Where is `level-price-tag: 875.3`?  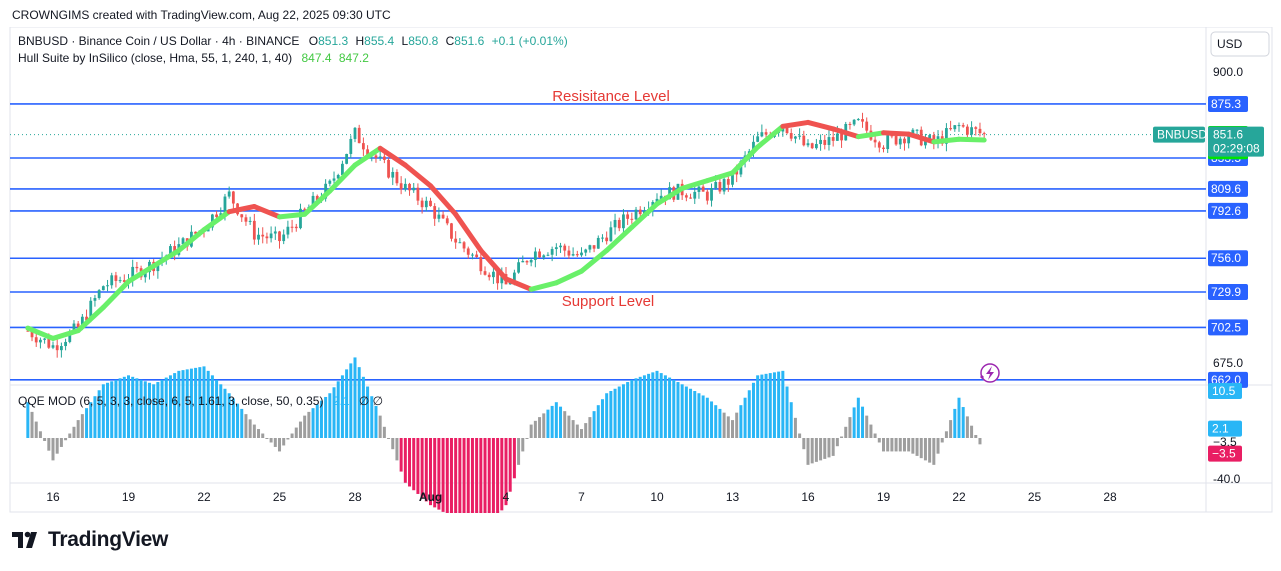 level-price-tag: 875.3 is located at coordinates (1226, 104).